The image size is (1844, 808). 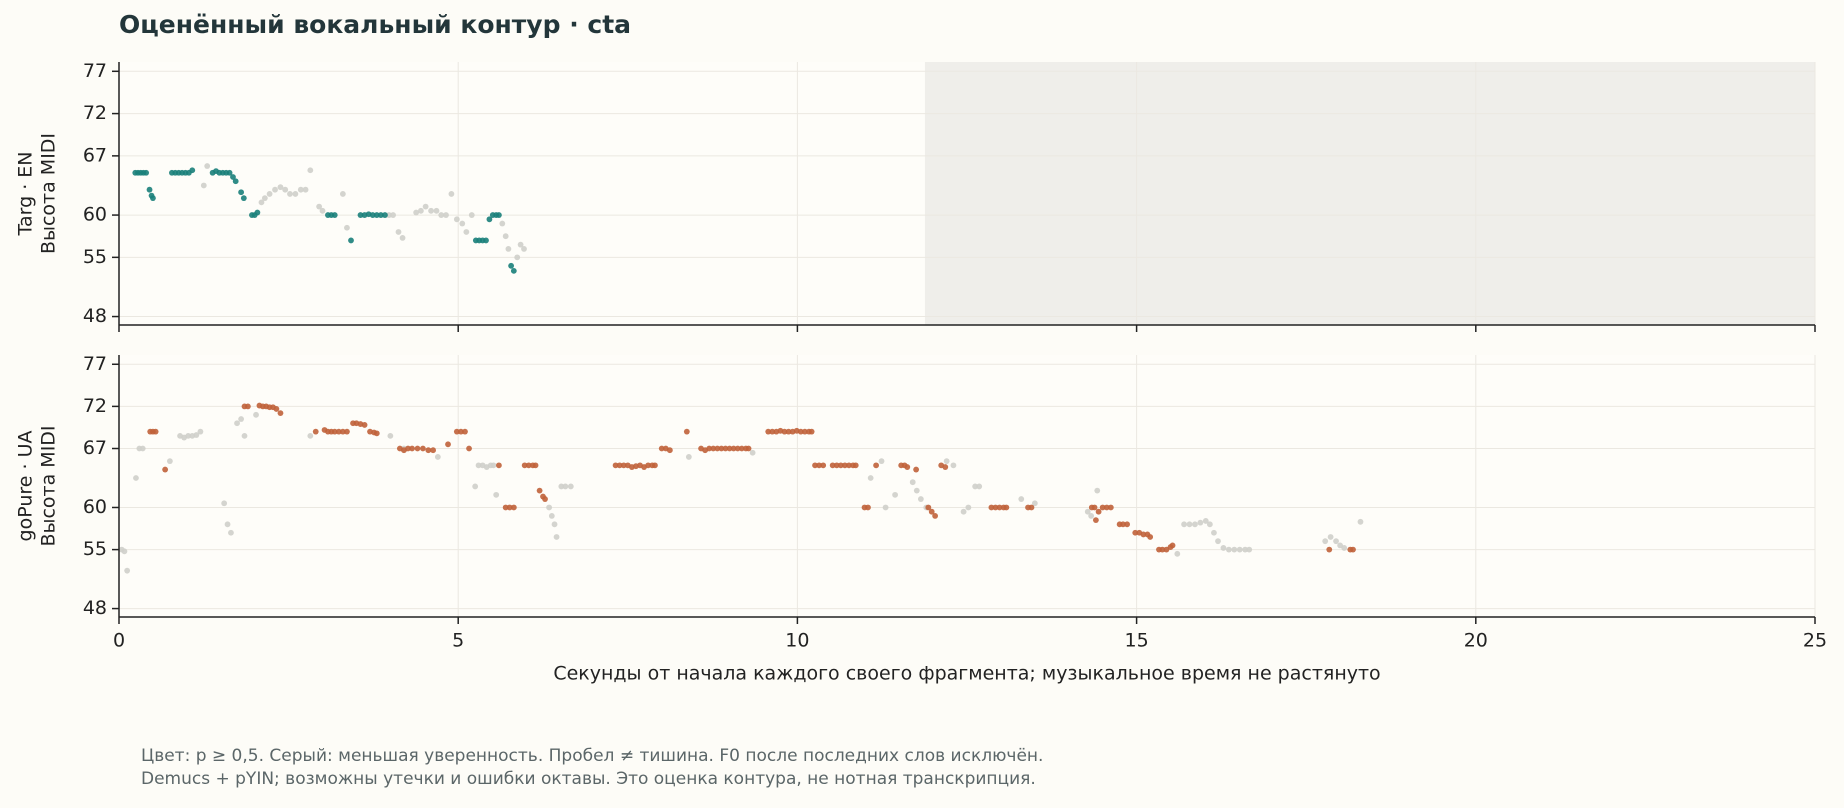 I want to click on y-axis-label: goPure · UA, so click(x=26, y=486).